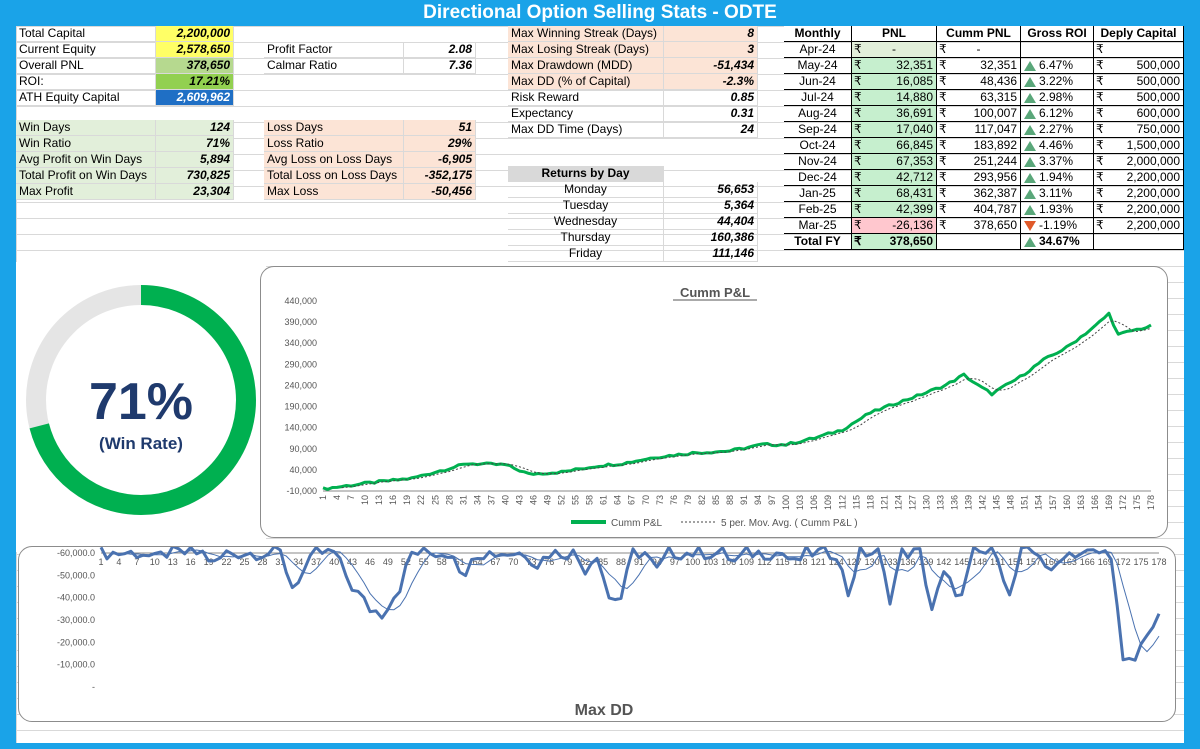 This screenshot has width=1200, height=749. What do you see at coordinates (76, 575) in the screenshot?
I see `y-tick-label: -50,000.0` at bounding box center [76, 575].